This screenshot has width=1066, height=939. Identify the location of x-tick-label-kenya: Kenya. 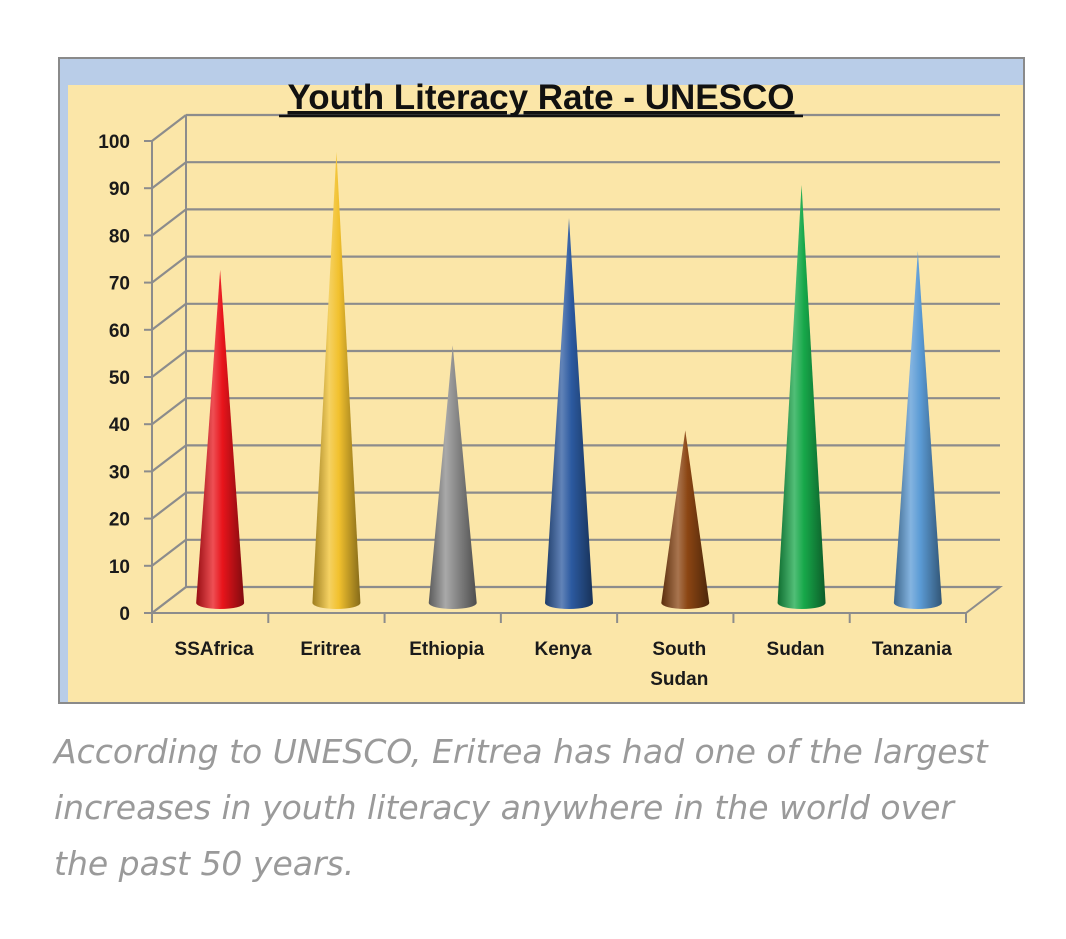
(562, 649).